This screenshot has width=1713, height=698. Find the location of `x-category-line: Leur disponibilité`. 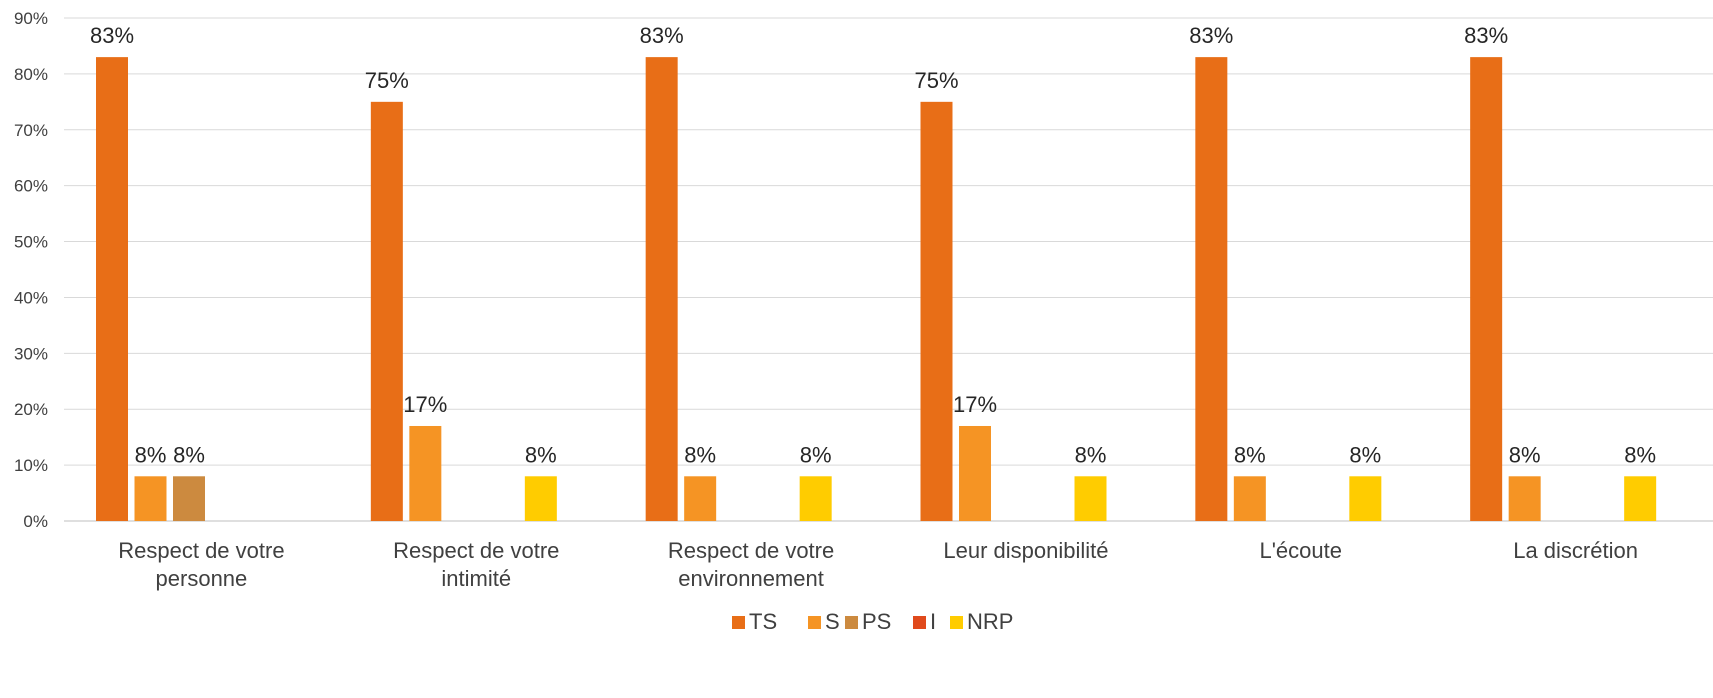

x-category-line: Leur disponibilité is located at coordinates (1025, 550).